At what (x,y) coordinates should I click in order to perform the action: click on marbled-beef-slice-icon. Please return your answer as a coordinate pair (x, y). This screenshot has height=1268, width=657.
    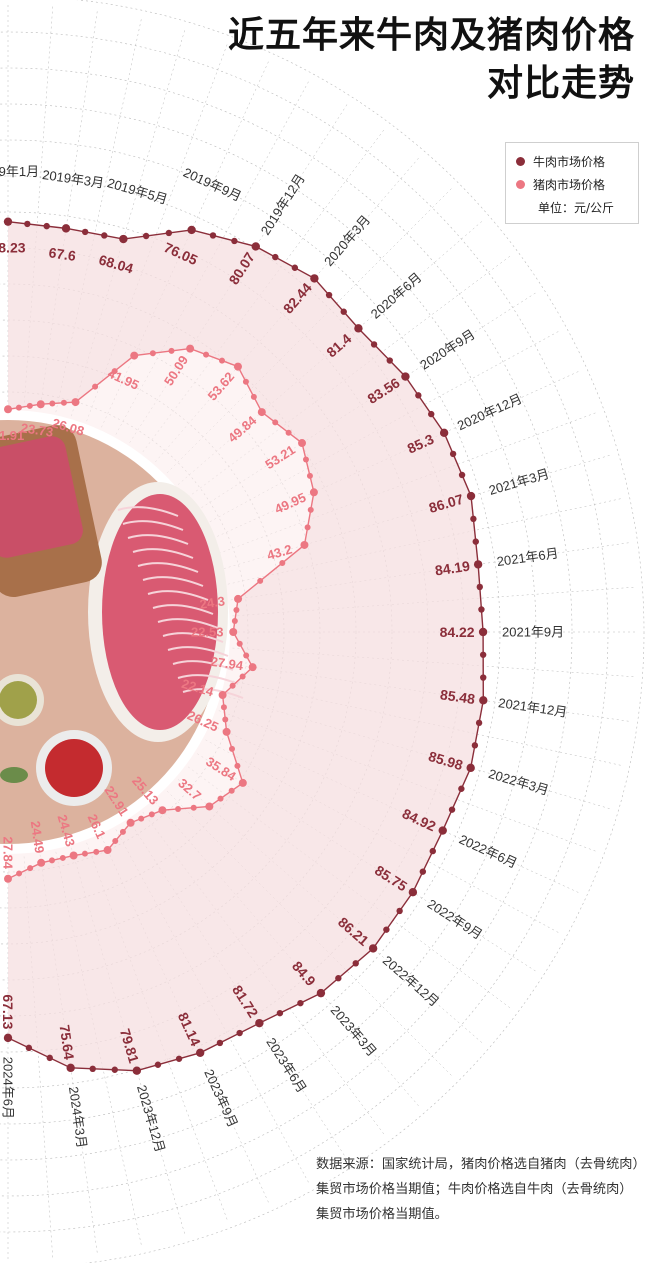
    Looking at the image, I should click on (160, 612).